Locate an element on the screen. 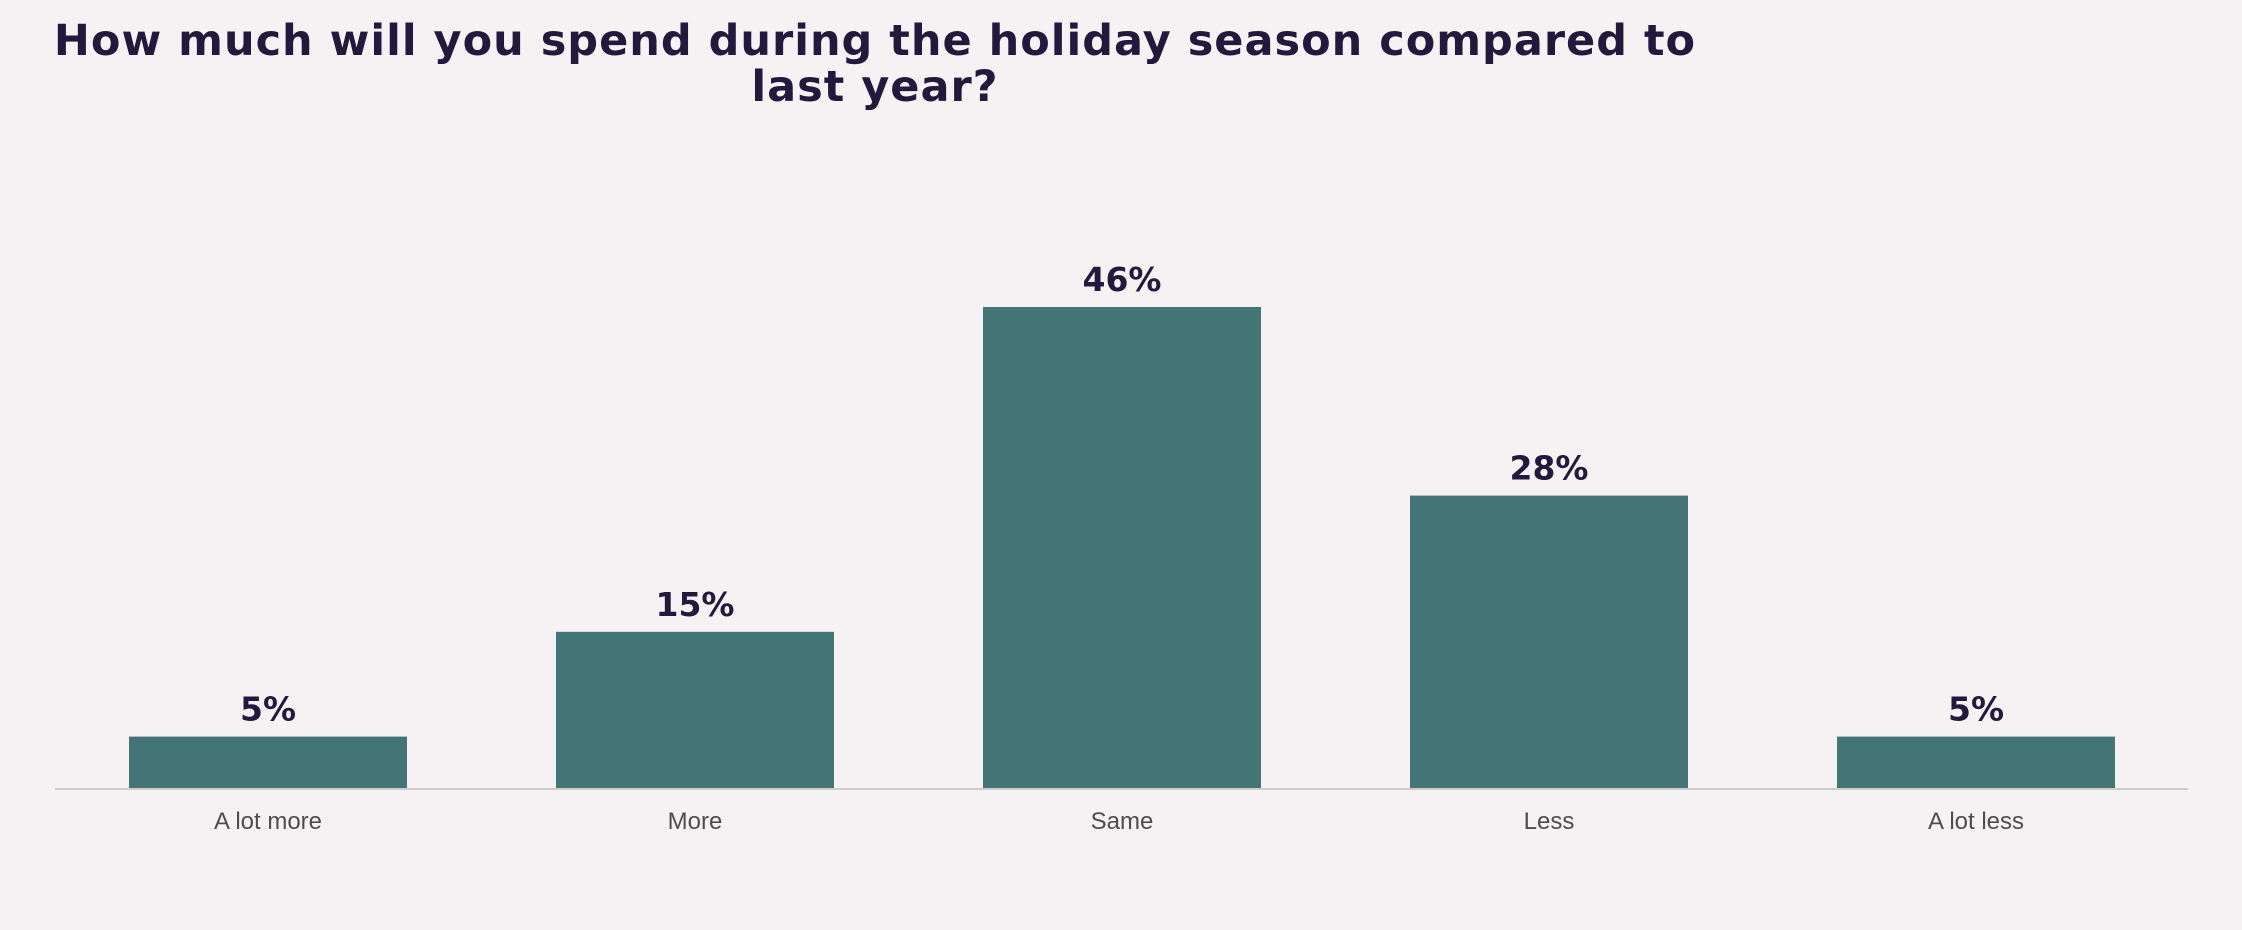 This screenshot has width=2242, height=930. x-tick-label-a-lot-more: A lot more is located at coordinates (268, 821).